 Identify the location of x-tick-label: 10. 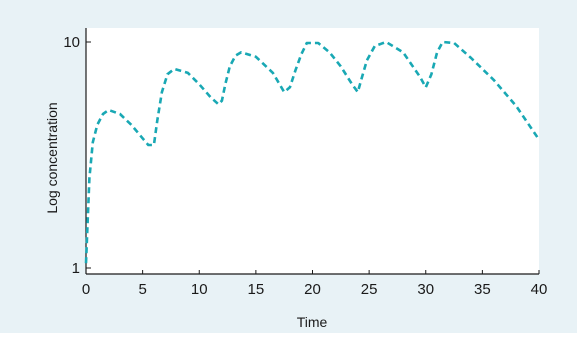
(199, 289).